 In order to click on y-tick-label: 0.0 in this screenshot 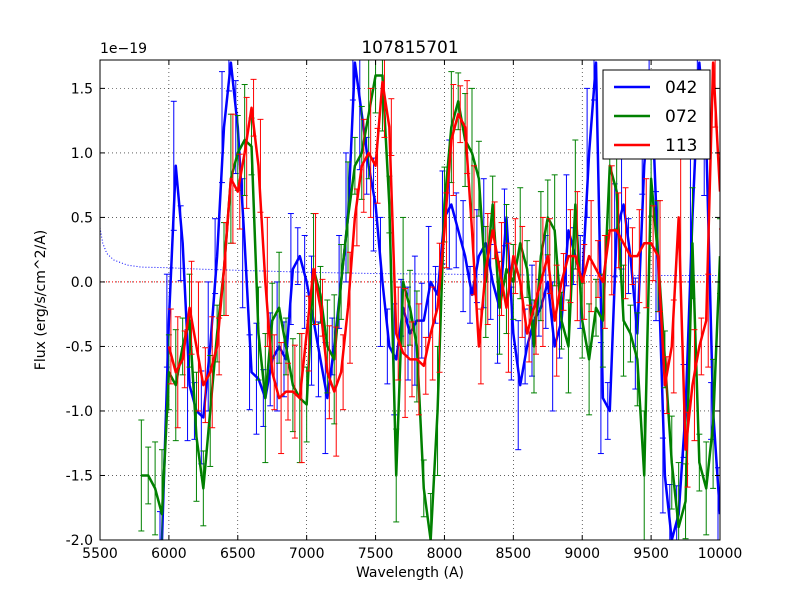, I will do `click(82, 283)`.